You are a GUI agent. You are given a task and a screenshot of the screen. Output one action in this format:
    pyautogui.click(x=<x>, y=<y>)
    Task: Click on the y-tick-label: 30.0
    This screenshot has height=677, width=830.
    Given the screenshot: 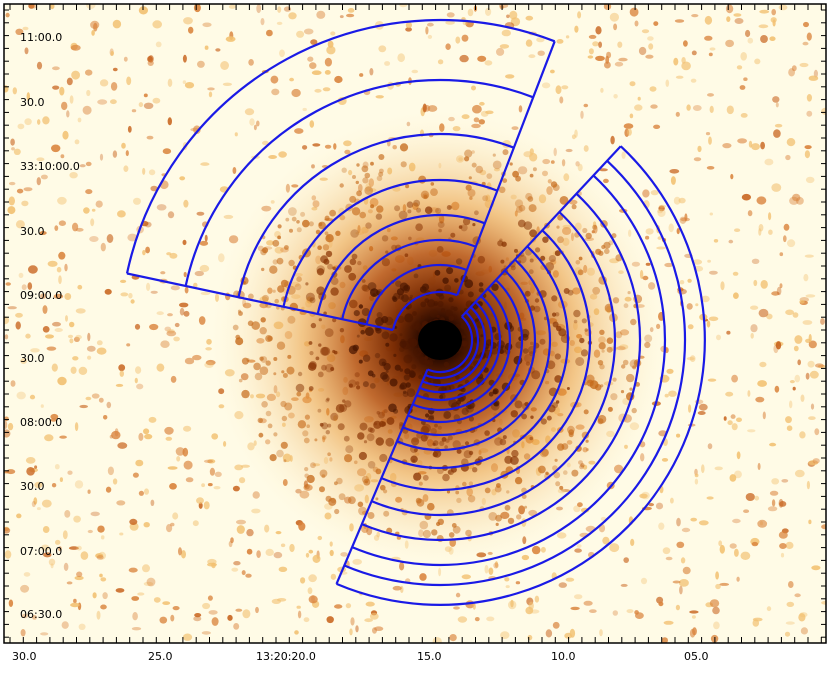 What is the action you would take?
    pyautogui.click(x=32, y=102)
    